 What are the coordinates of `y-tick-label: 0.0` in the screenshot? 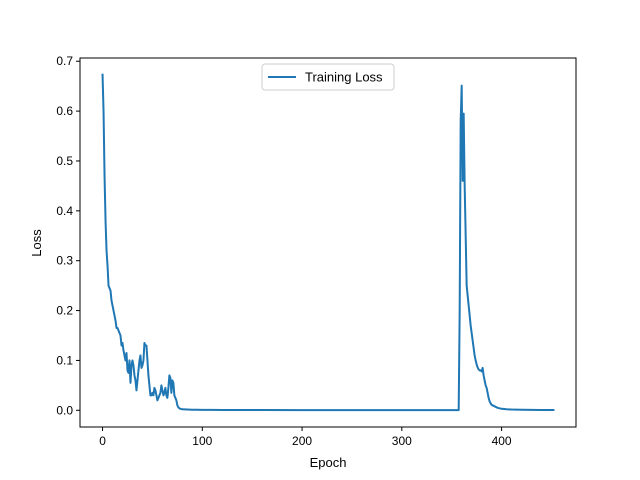 It's located at (64, 410).